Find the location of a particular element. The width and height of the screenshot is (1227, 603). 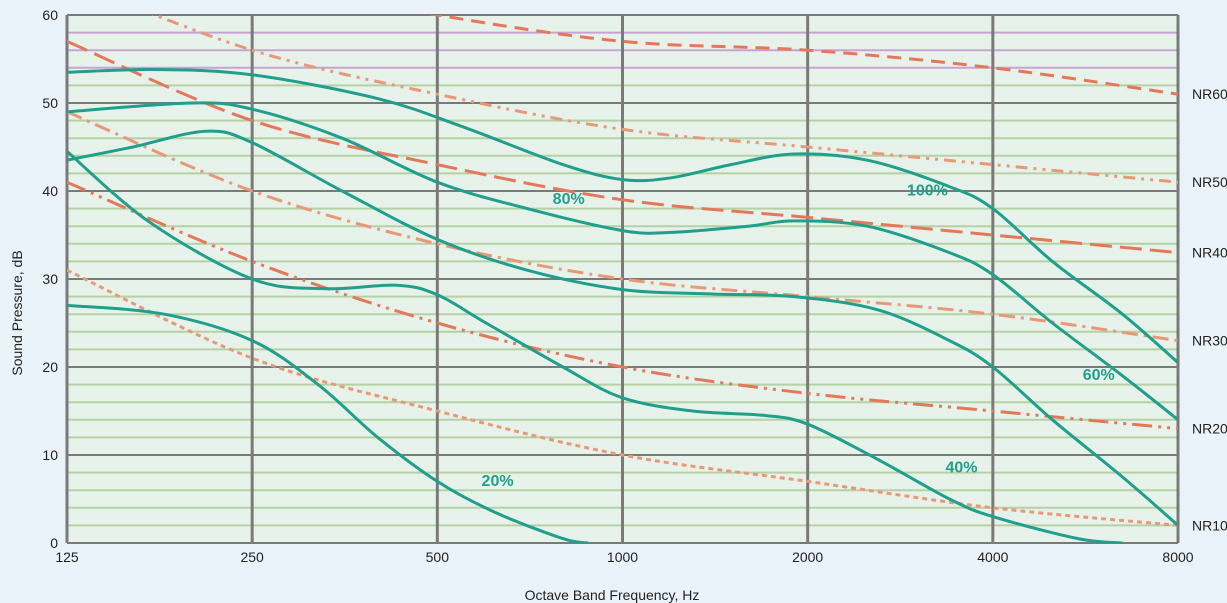

x-tick-label: 250 is located at coordinates (252, 557).